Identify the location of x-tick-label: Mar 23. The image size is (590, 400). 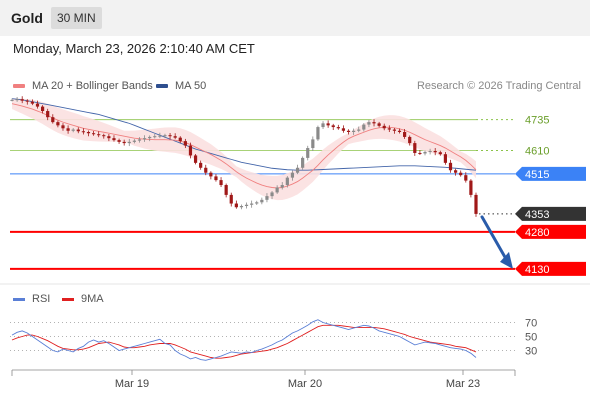
(463, 384).